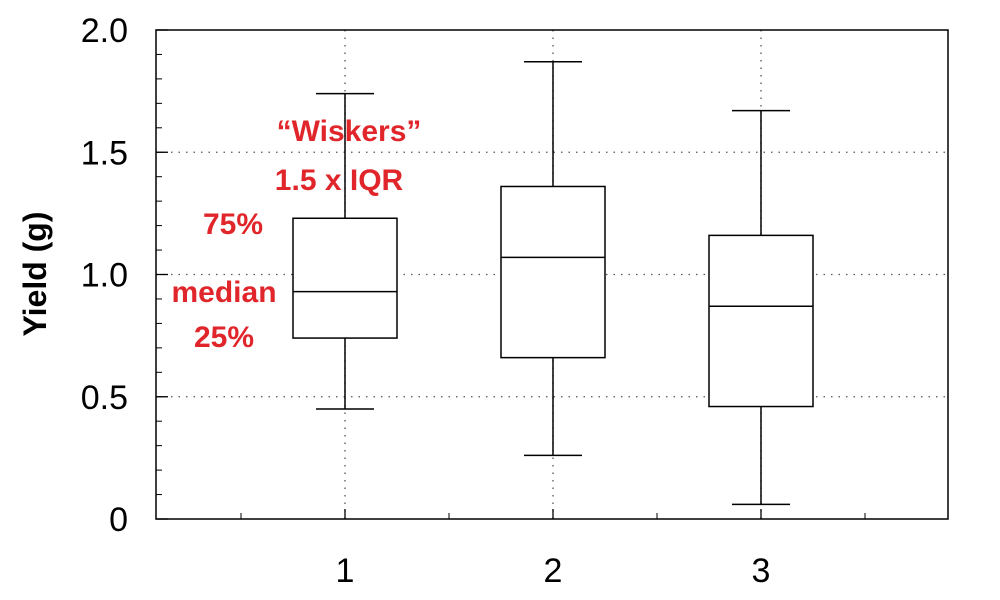  Describe the element at coordinates (223, 292) in the screenshot. I see `annotation-median: median` at that location.